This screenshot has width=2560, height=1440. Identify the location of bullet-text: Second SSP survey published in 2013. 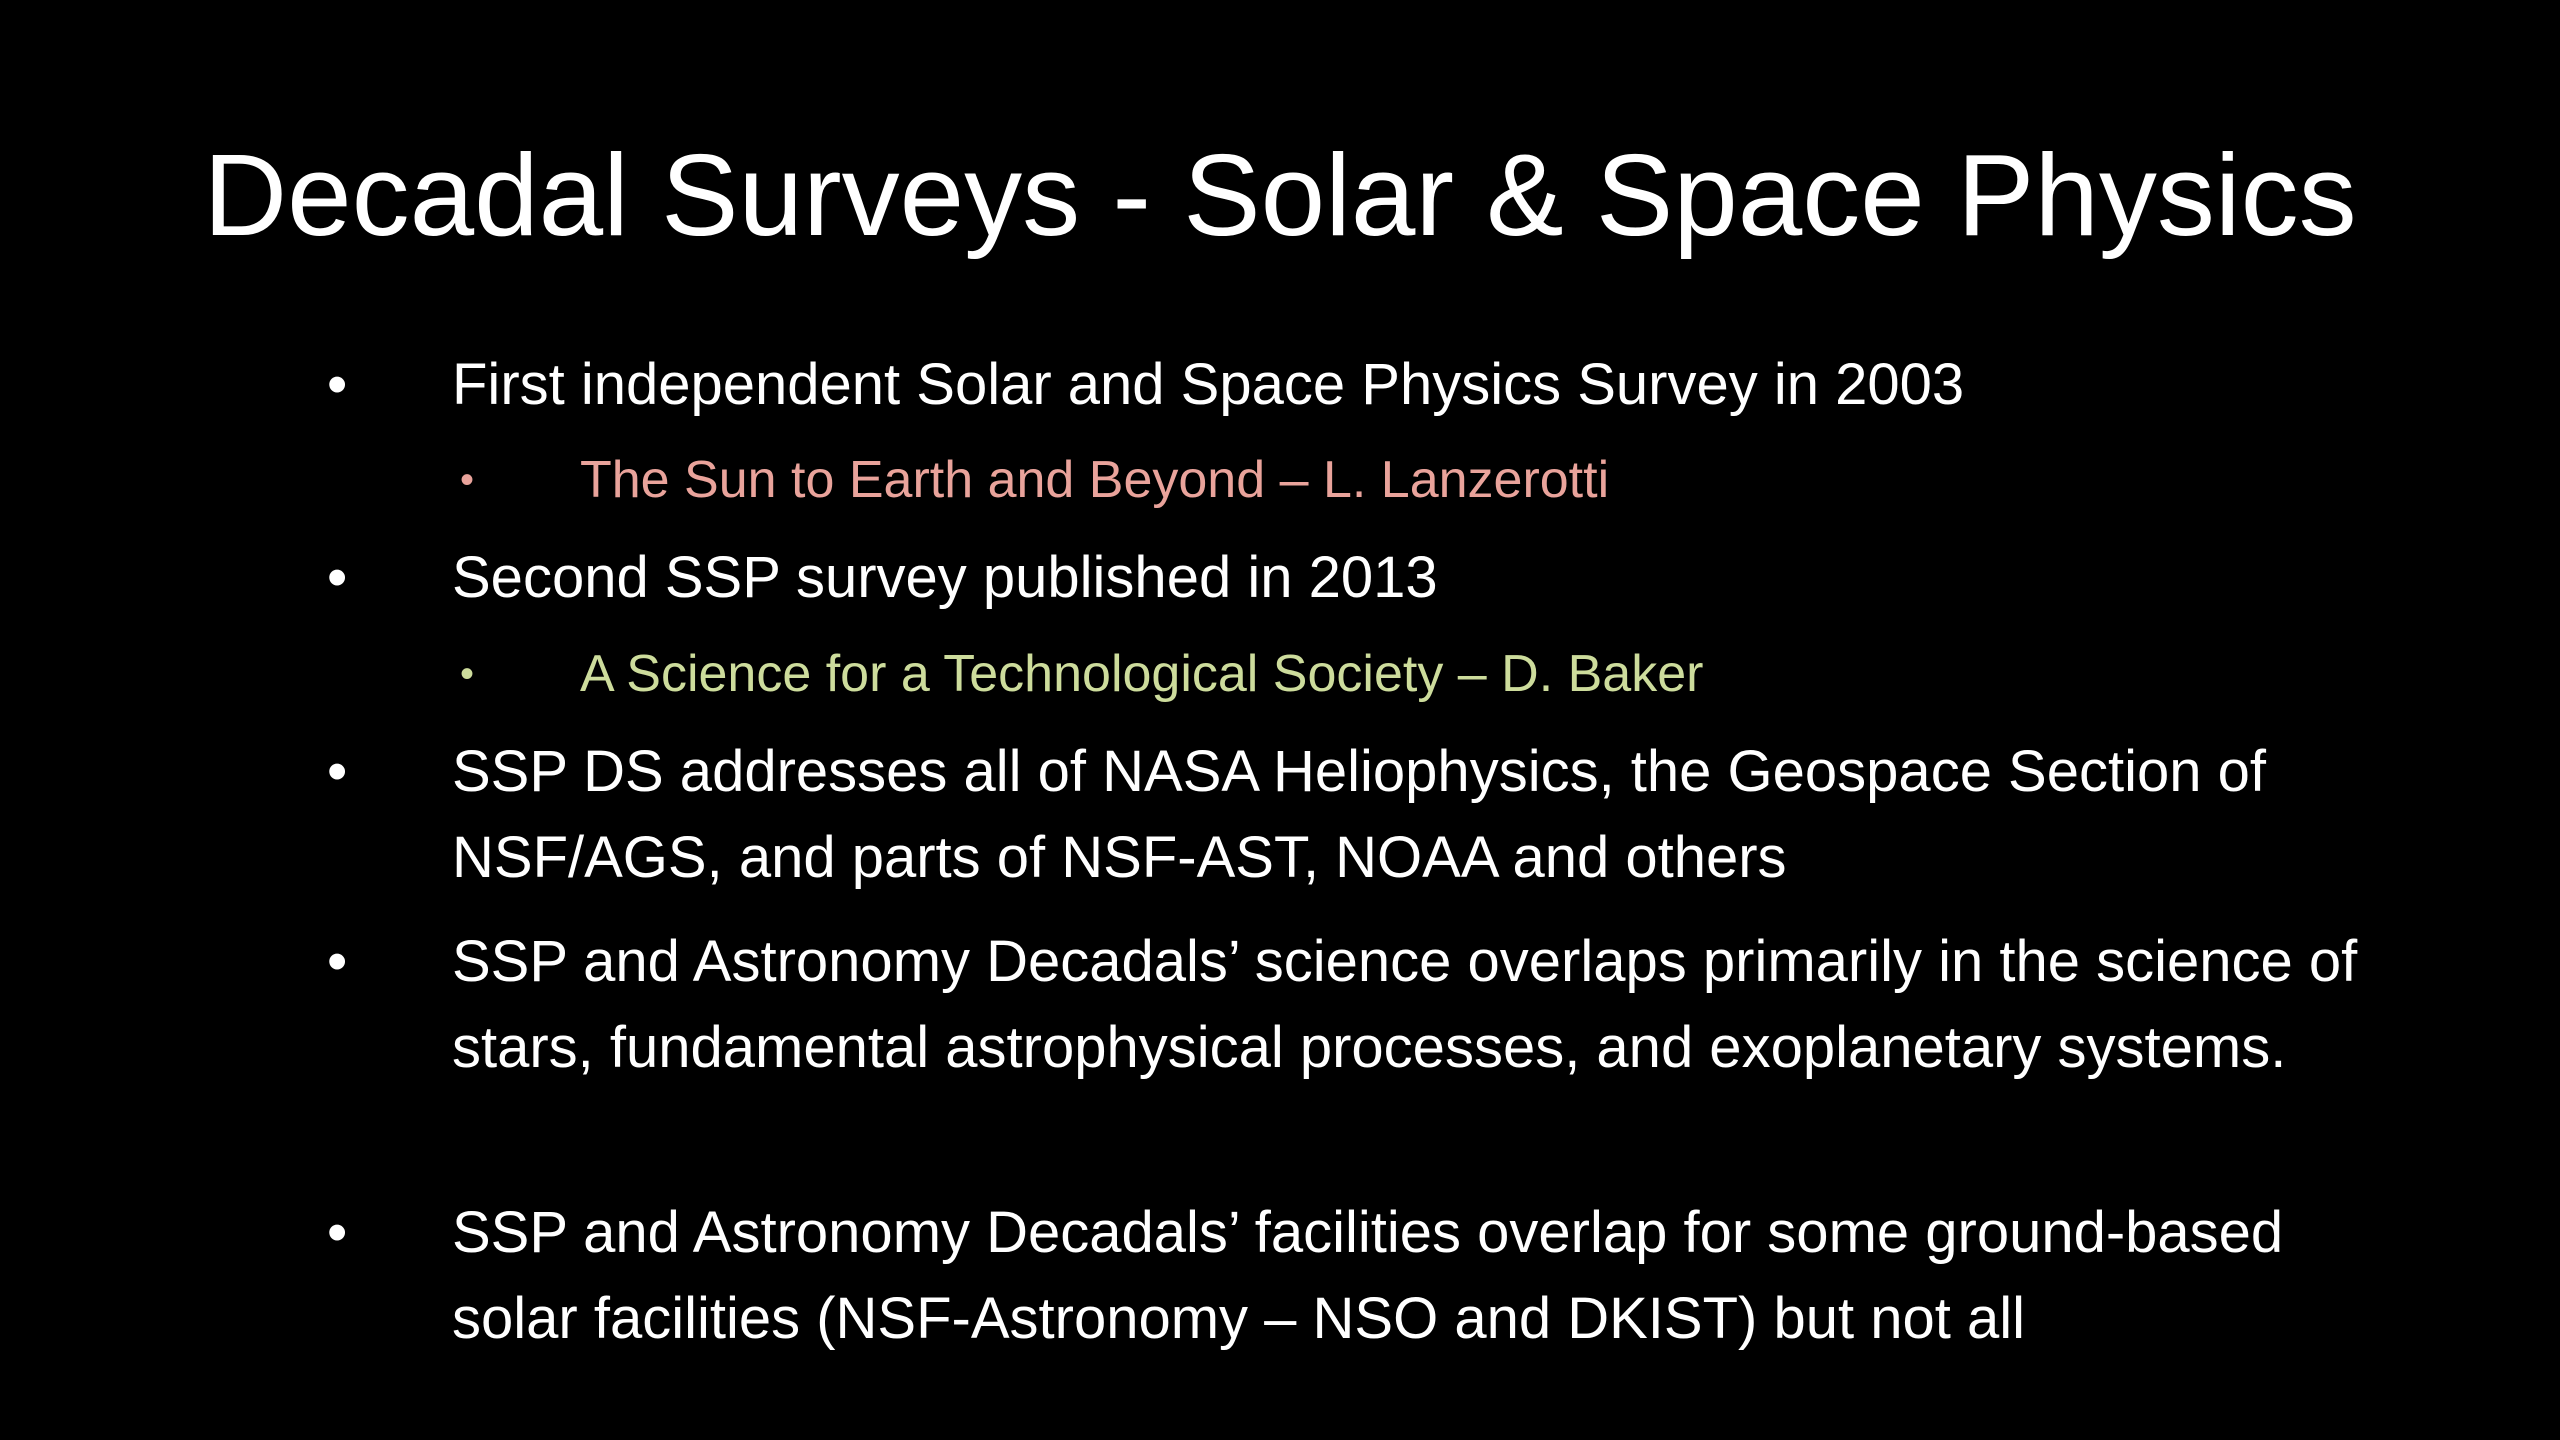
(945, 577).